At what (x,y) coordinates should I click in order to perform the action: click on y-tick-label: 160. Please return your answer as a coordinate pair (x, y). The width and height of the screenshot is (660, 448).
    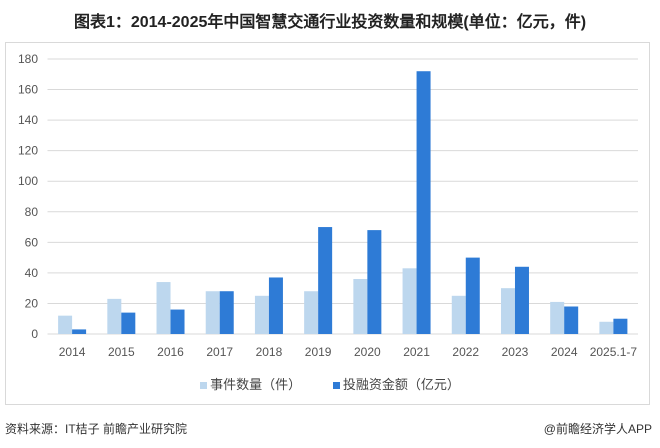
    Looking at the image, I should click on (28, 90).